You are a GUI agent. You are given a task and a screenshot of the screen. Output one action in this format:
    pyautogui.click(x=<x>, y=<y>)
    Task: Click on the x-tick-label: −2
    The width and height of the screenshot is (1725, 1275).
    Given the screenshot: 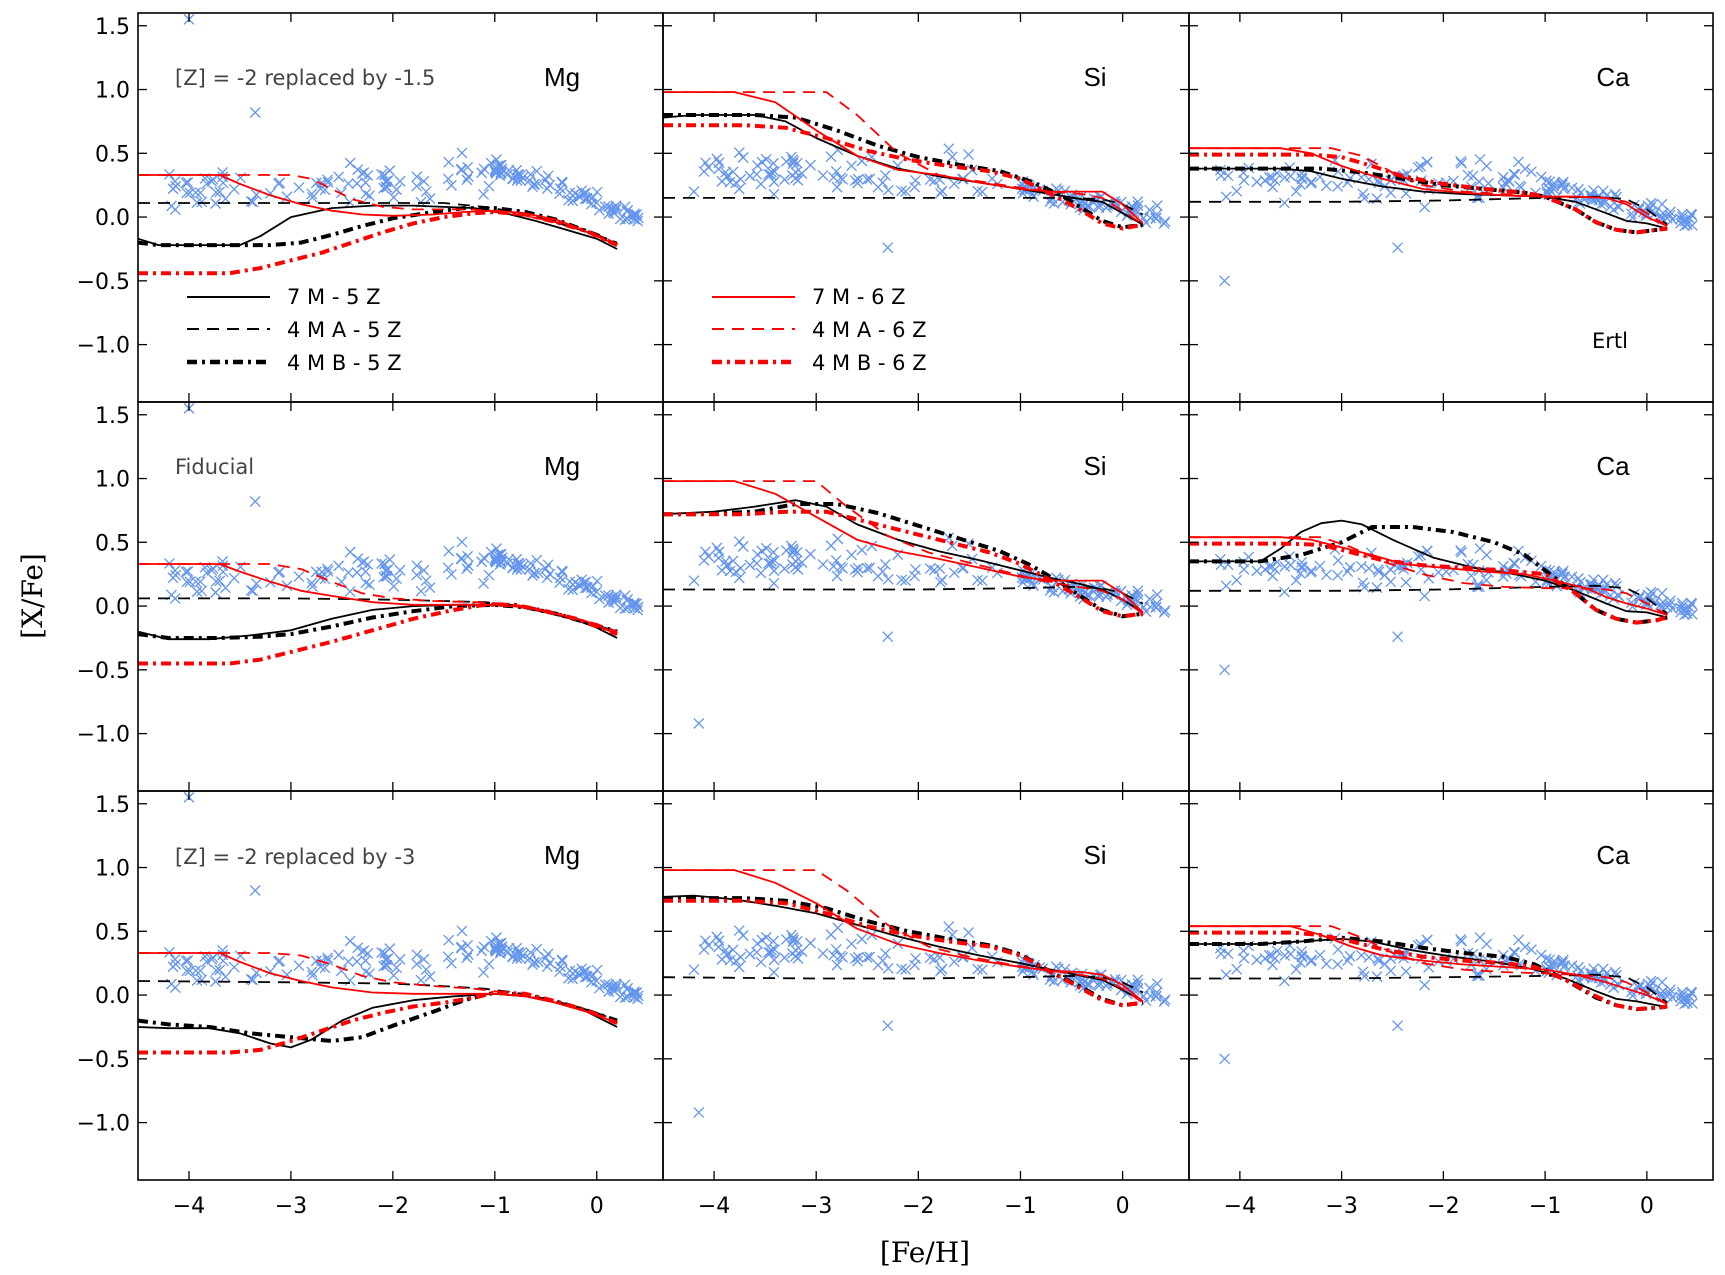 What is the action you would take?
    pyautogui.click(x=918, y=1206)
    